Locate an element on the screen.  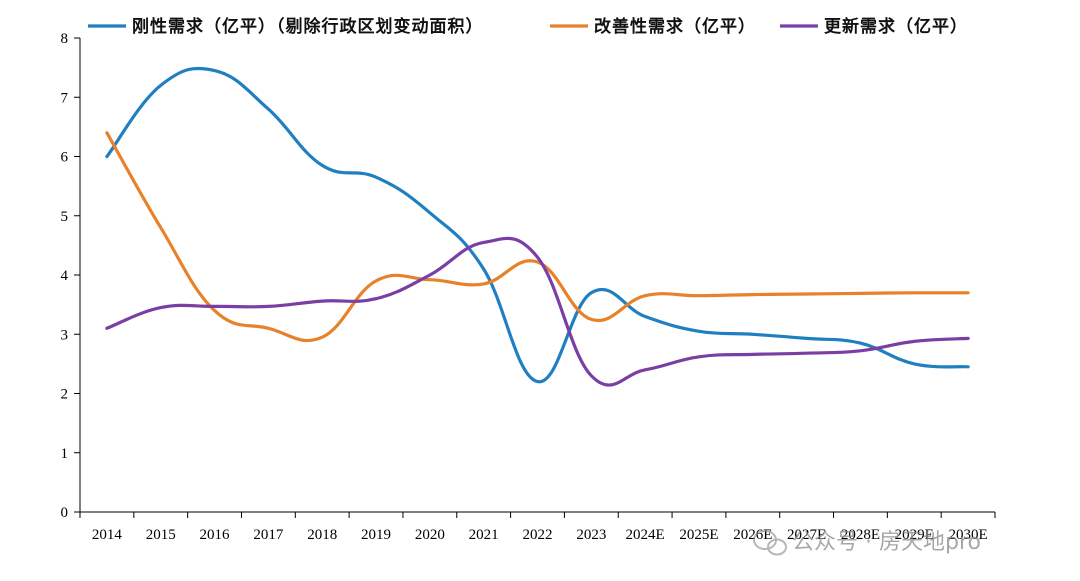
watermark-text: 公众号 · 房天地pro is located at coordinates (886, 542).